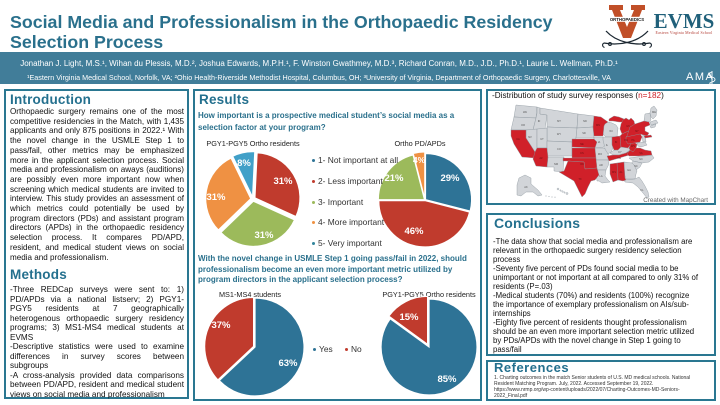 Image resolution: width=720 pixels, height=405 pixels. I want to click on svg-text: CO, so click(559, 149).